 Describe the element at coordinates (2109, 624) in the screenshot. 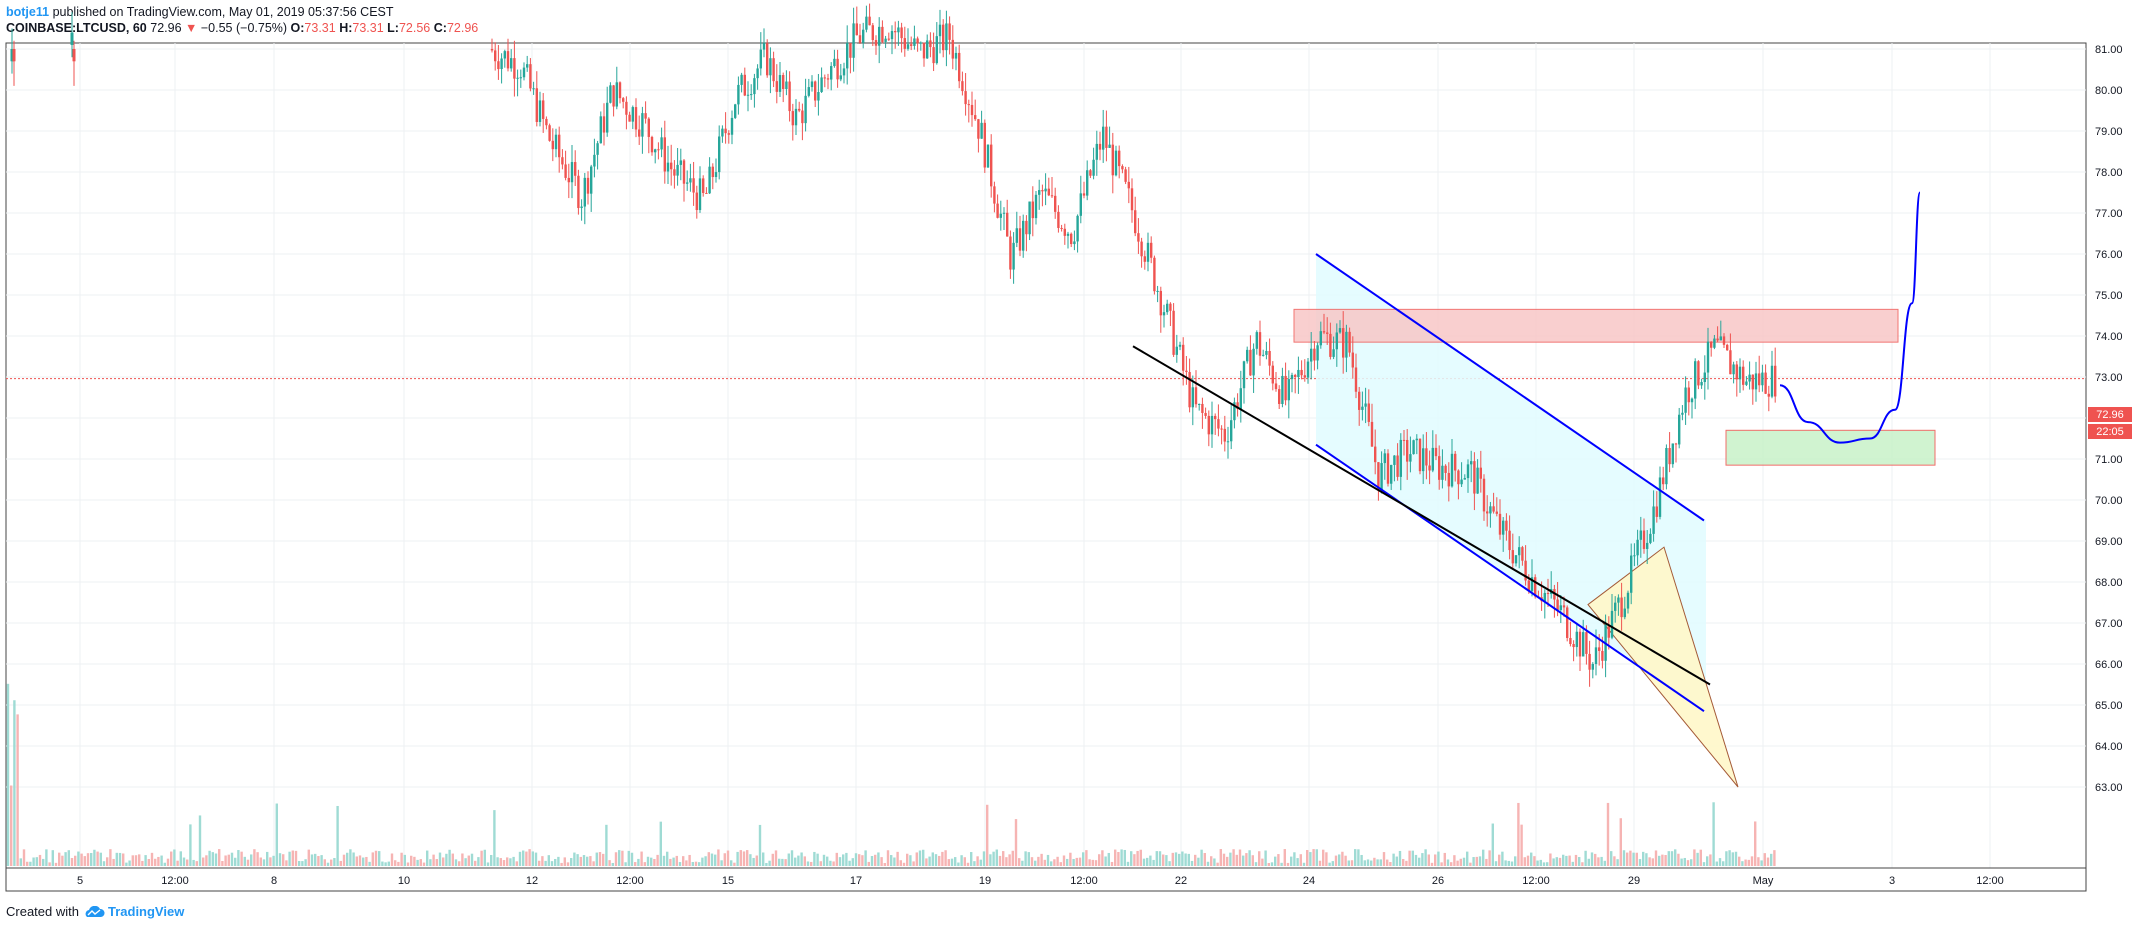

I see `price-tick-label: 67.00` at that location.